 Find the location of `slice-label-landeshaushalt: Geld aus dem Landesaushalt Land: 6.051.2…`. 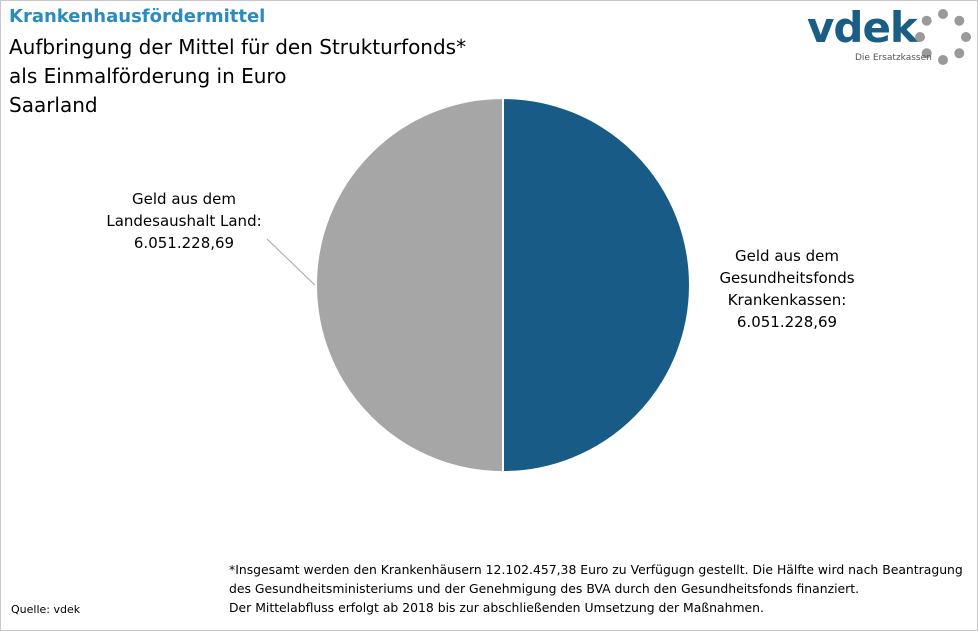

slice-label-landeshaushalt: Geld aus dem Landesaushalt Land: 6.051.2… is located at coordinates (184, 221).